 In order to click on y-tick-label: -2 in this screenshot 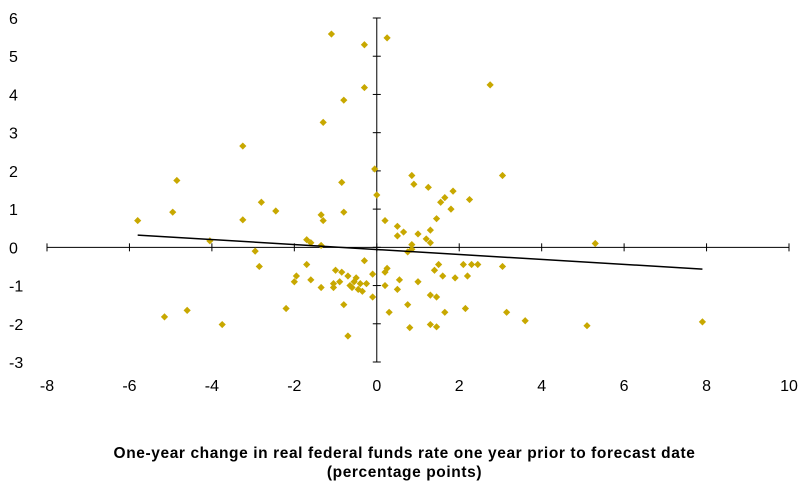, I will do `click(16, 325)`.